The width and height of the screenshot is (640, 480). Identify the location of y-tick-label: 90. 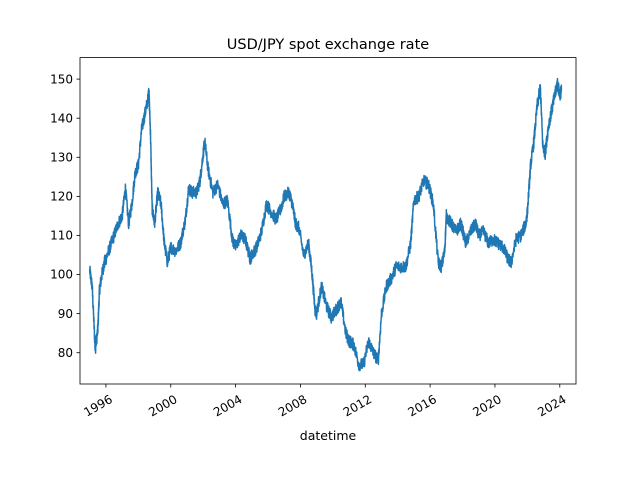
(65, 314).